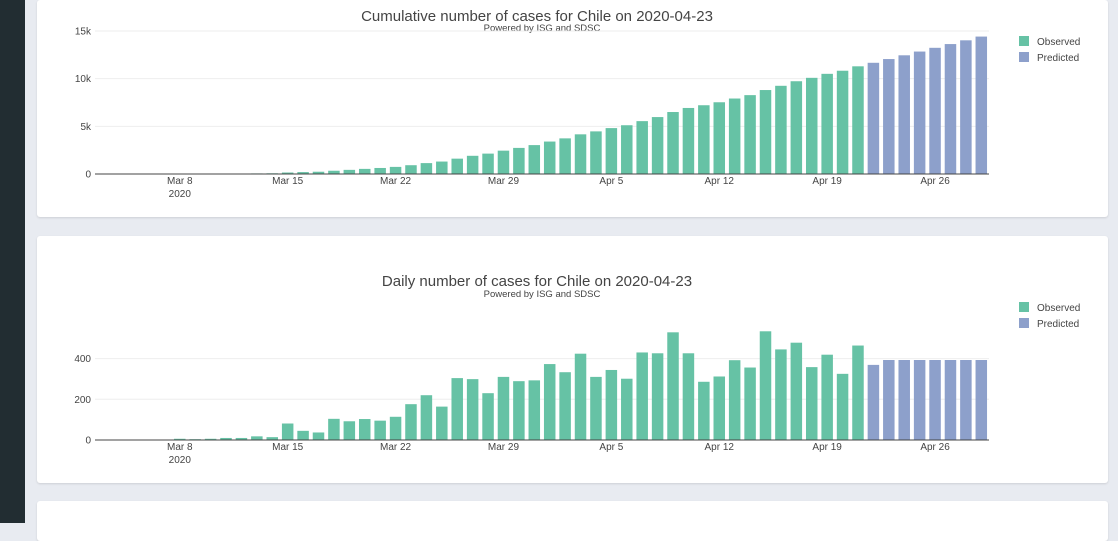 This screenshot has width=1118, height=541. Describe the element at coordinates (12, 261) in the screenshot. I see `sidebar` at that location.